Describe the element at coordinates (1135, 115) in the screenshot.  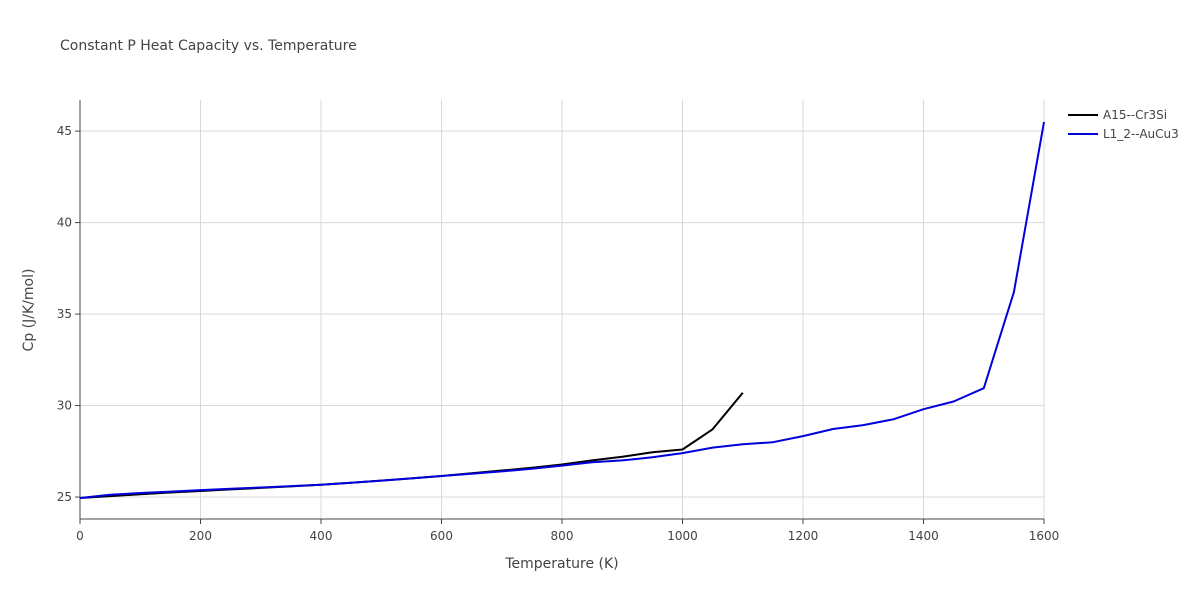
I see `legend-label: A15--Cr3Si` at that location.